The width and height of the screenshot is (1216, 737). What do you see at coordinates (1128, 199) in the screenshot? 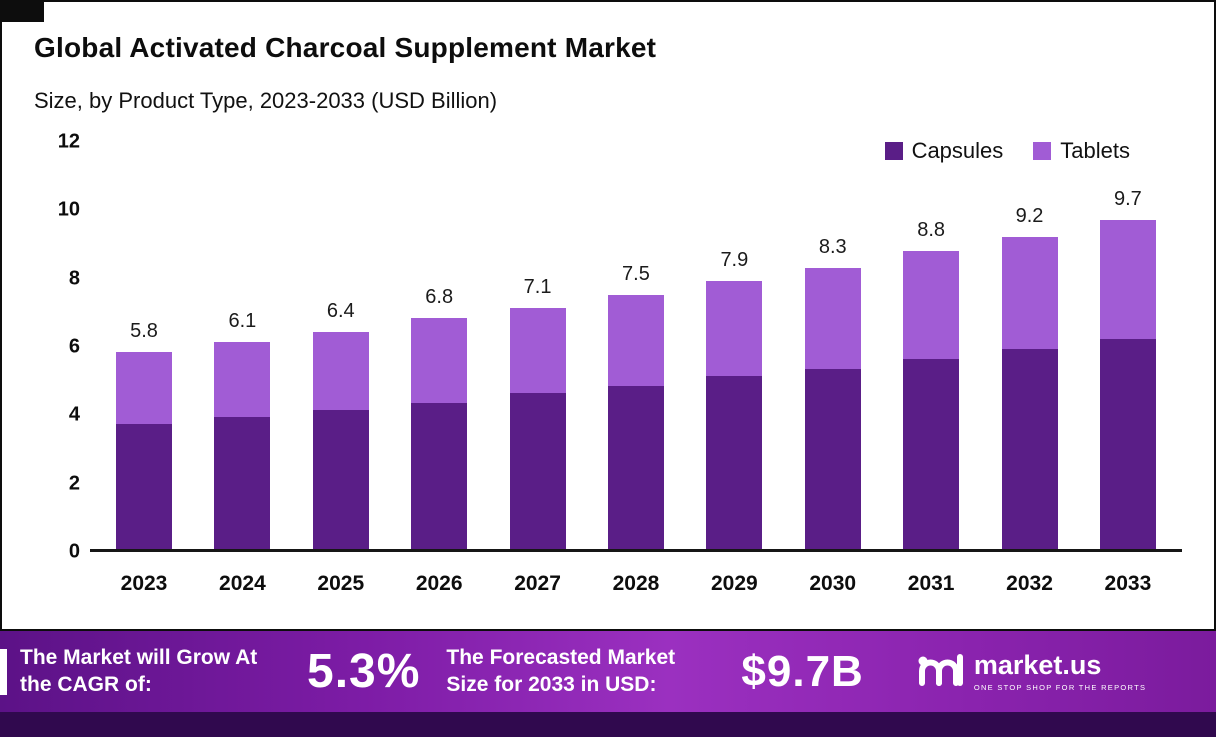
I see `bar-value-label: 9.7` at bounding box center [1128, 199].